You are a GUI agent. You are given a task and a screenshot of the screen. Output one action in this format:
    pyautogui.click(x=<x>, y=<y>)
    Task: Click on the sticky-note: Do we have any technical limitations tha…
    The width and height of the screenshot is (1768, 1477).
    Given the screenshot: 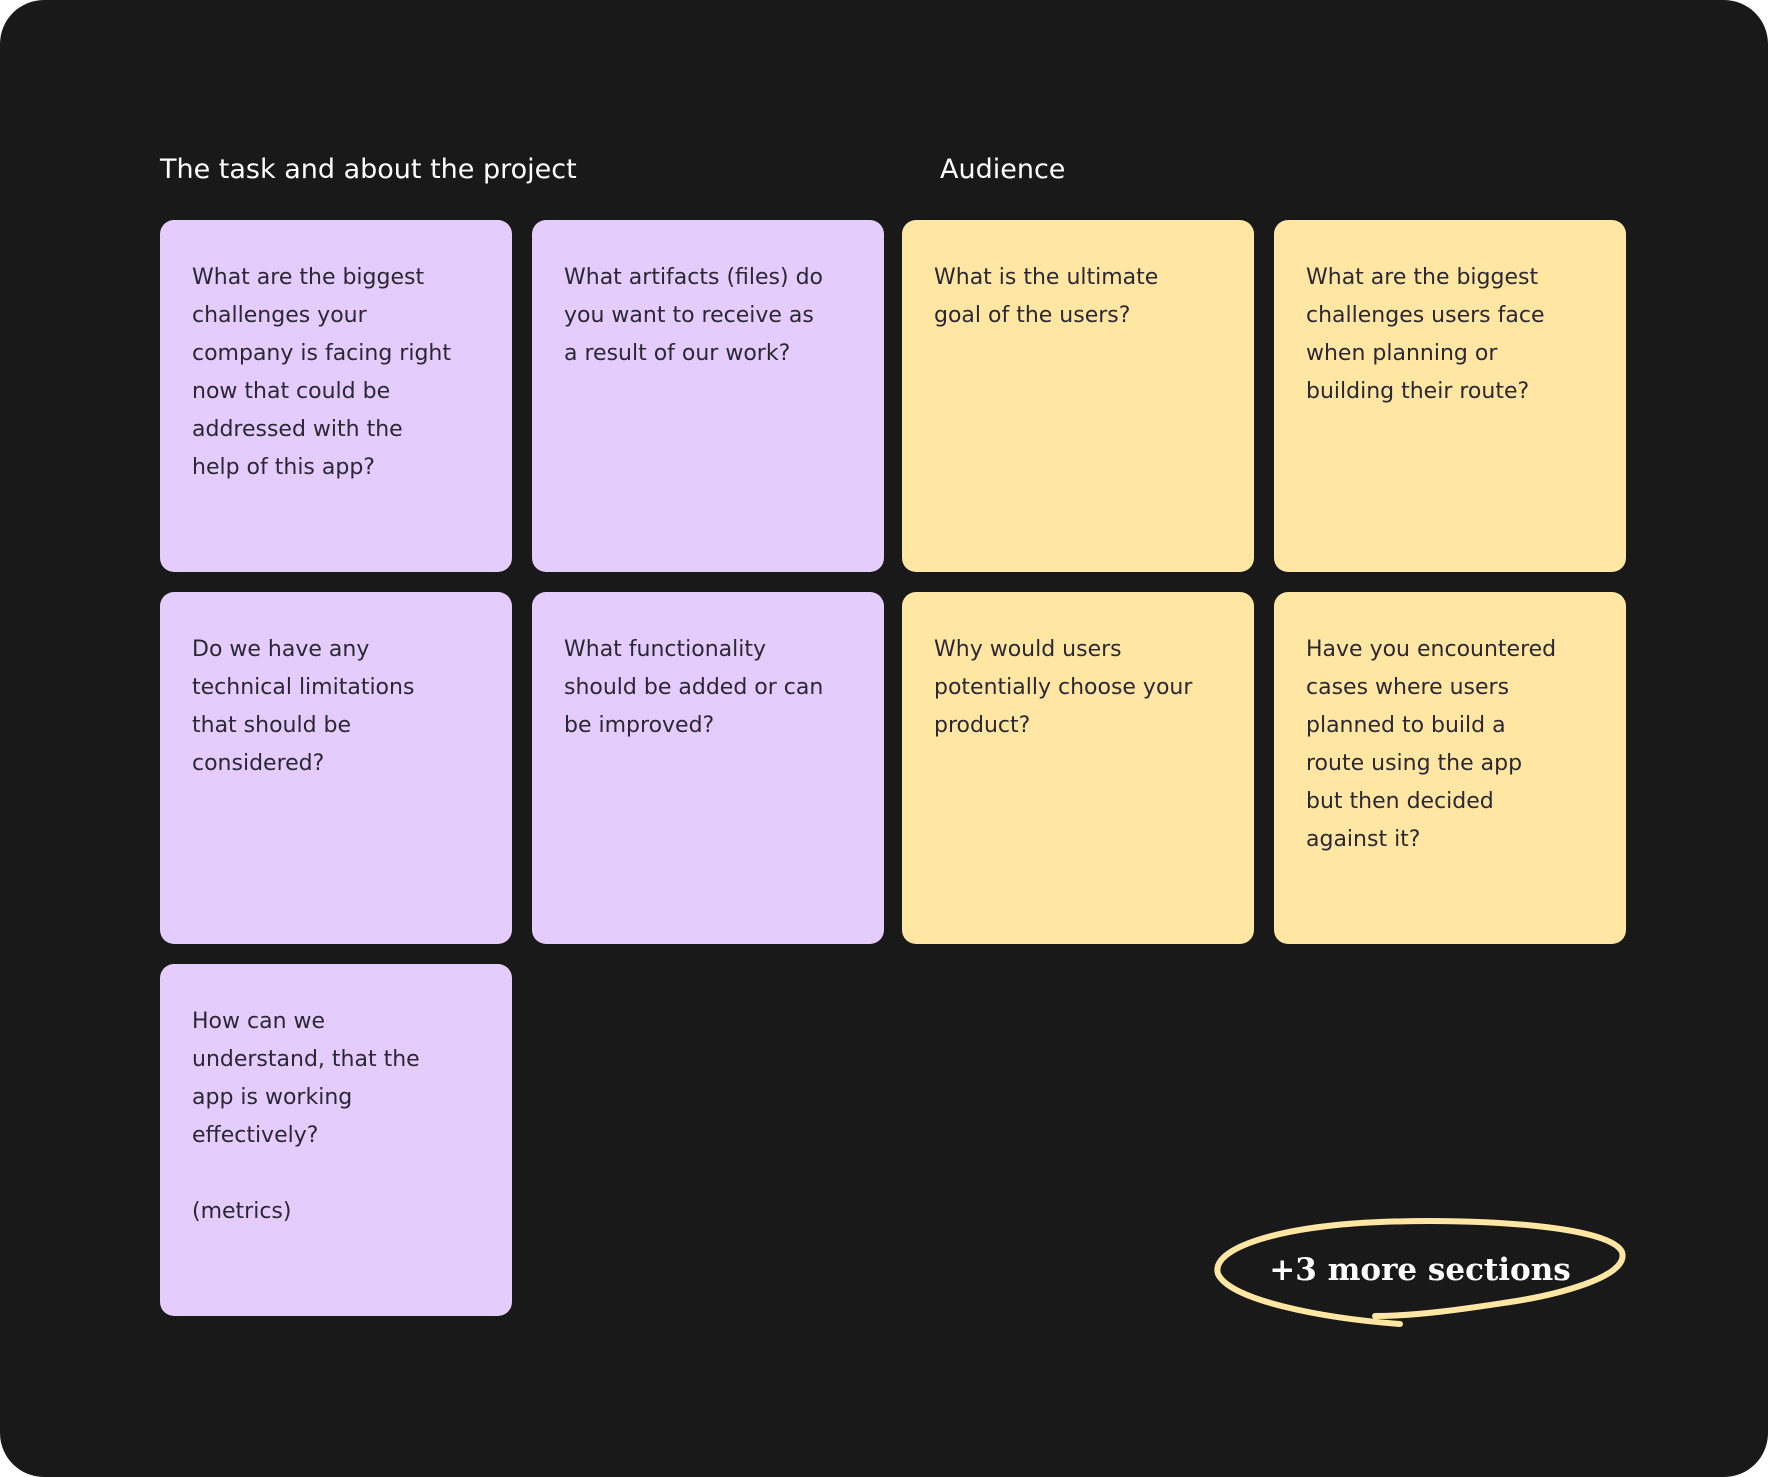 What is the action you would take?
    pyautogui.click(x=336, y=768)
    